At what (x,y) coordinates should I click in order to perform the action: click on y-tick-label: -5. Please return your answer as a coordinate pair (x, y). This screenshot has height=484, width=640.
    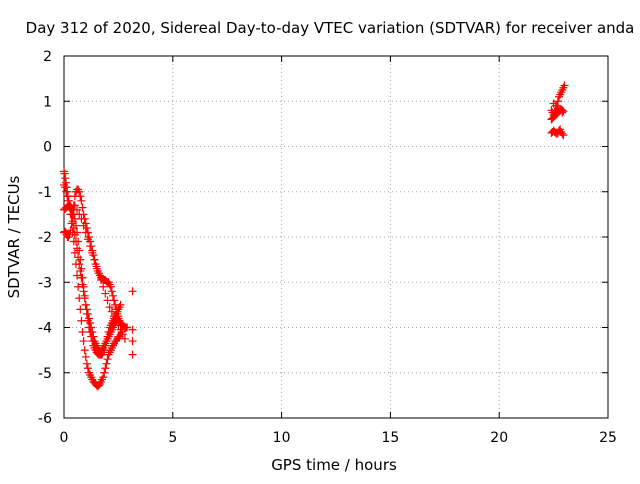
    Looking at the image, I should click on (45, 374).